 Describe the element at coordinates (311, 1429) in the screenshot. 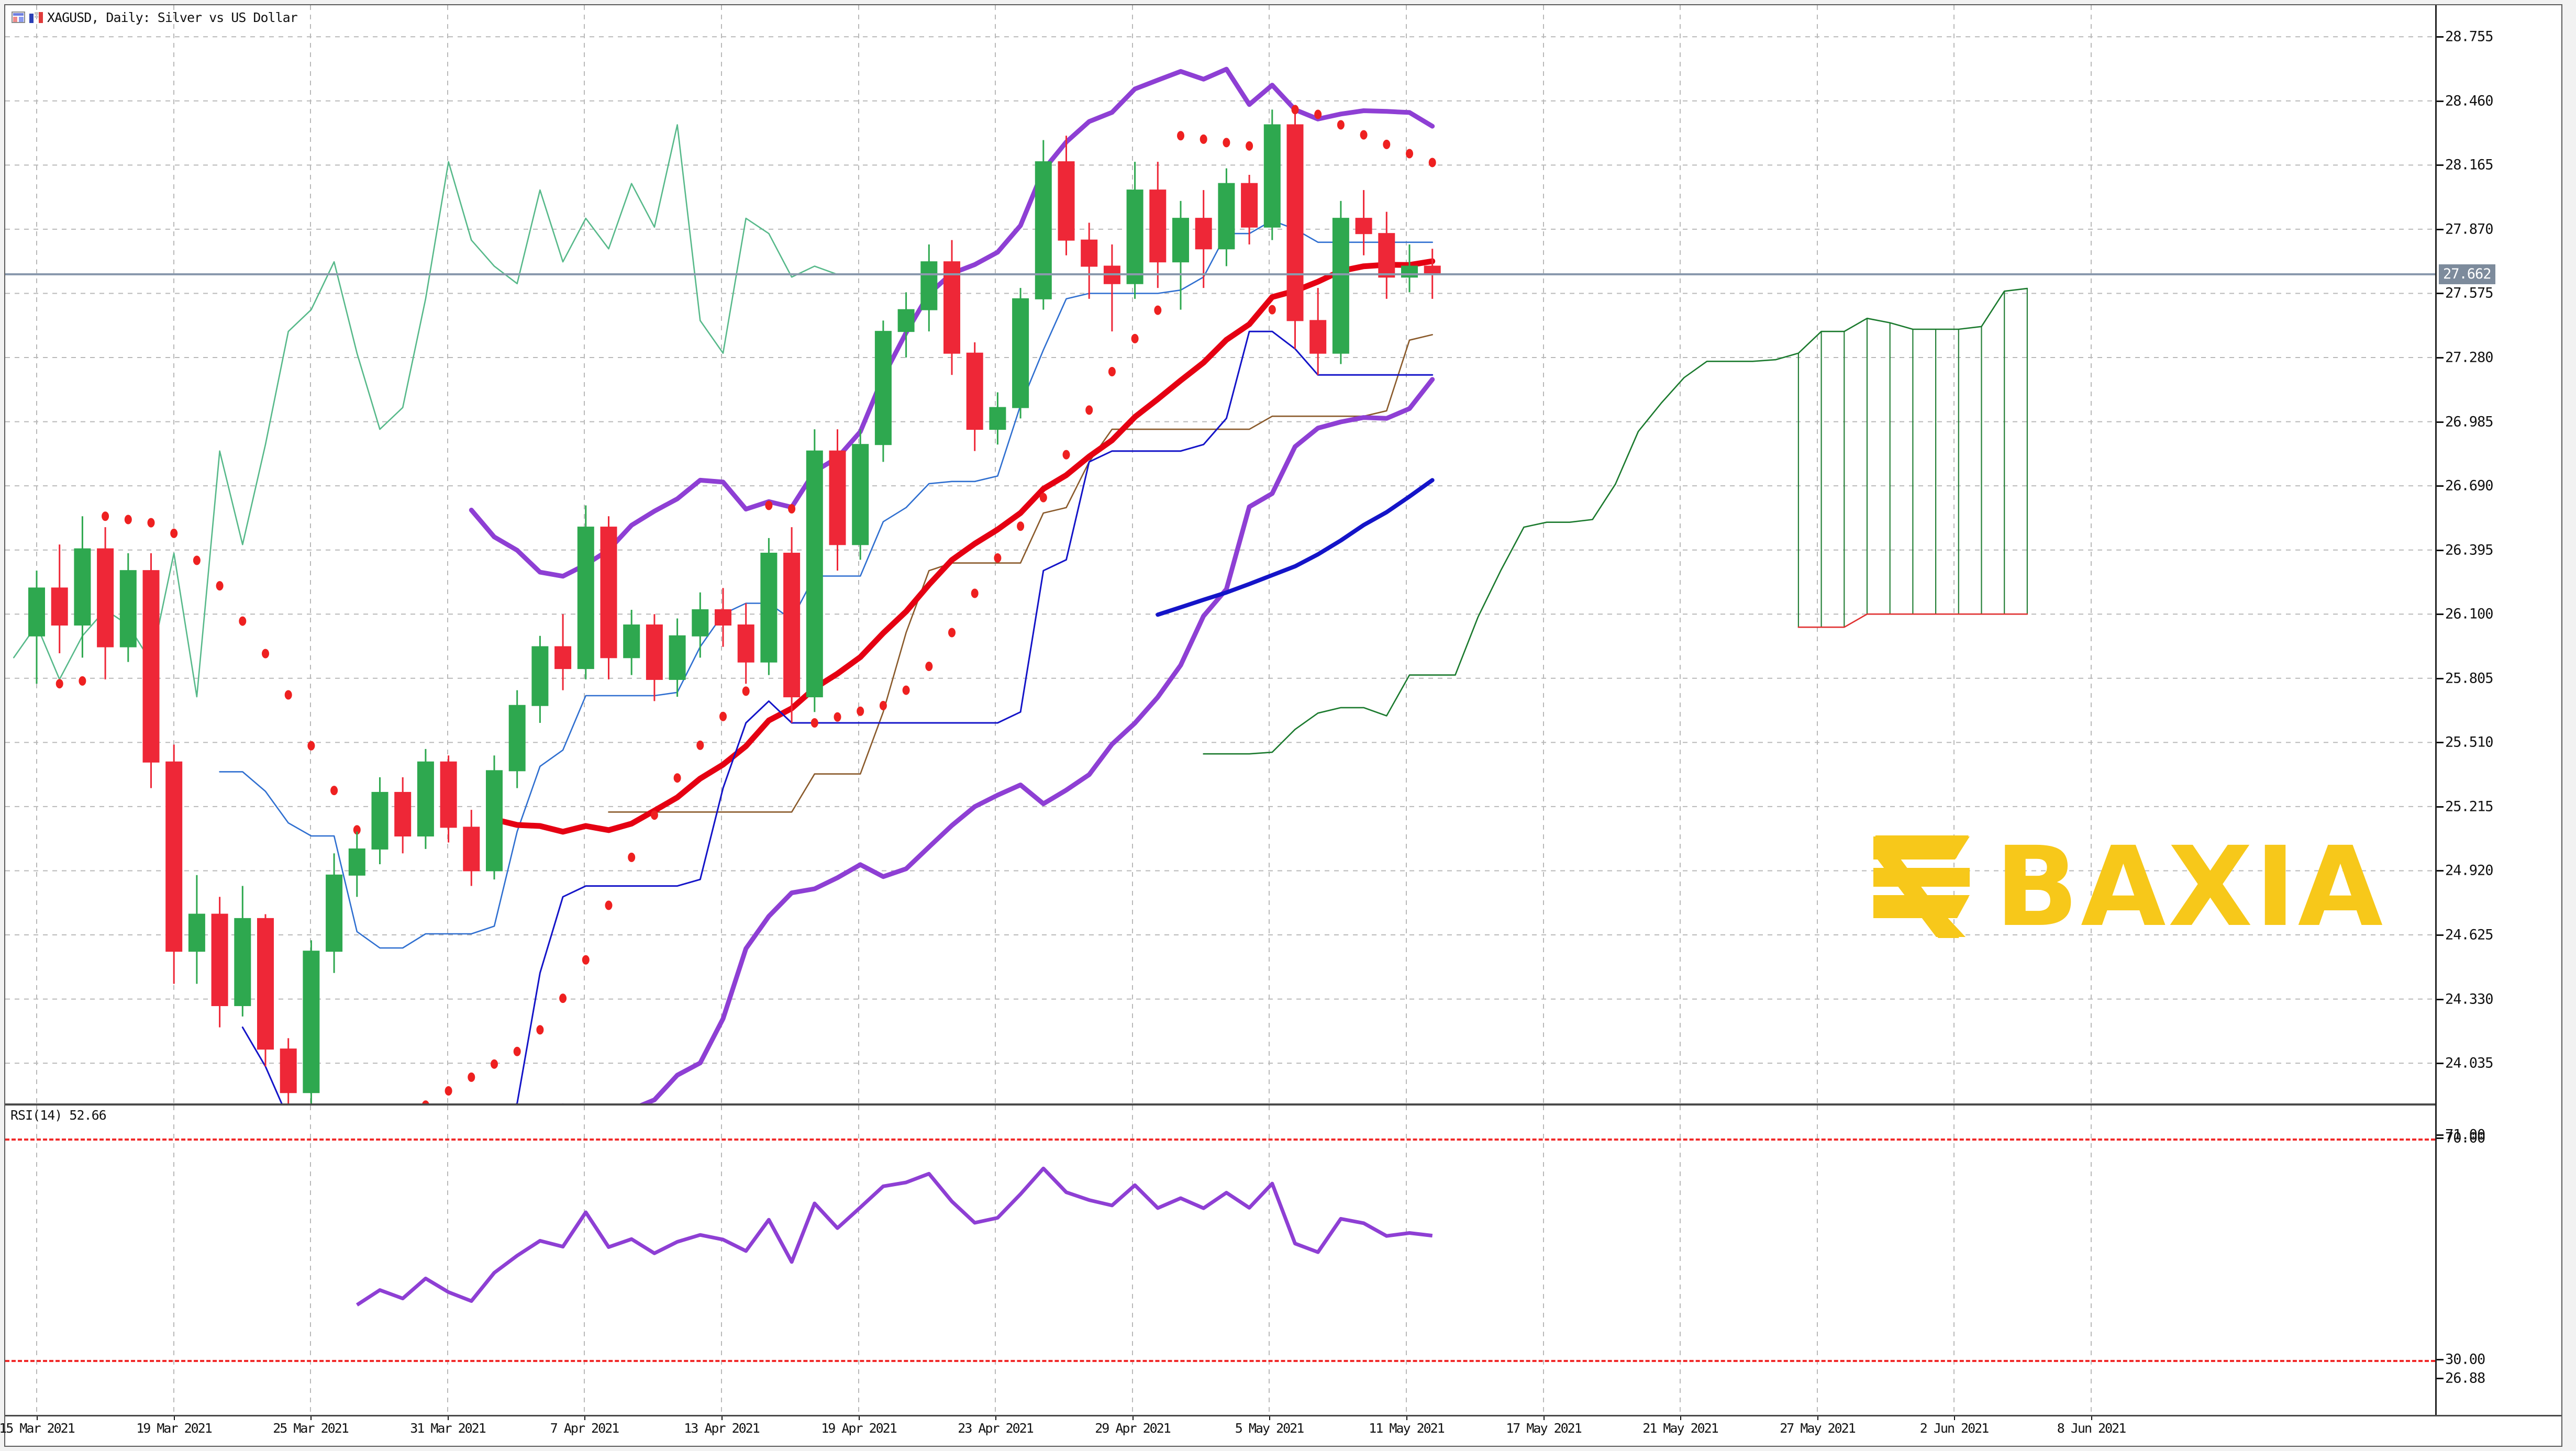

I see `date-axis-label: 25 Mar 2021` at that location.